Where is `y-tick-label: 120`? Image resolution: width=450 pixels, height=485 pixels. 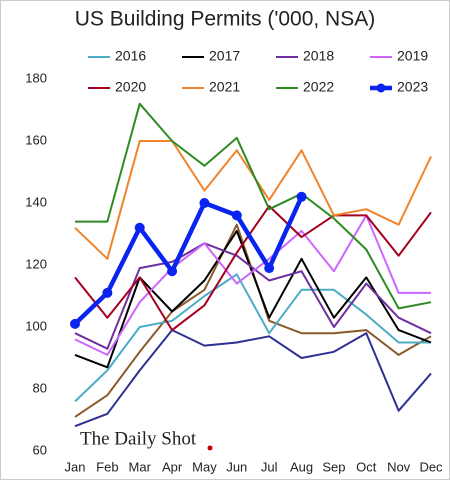
y-tick-label: 120 is located at coordinates (36, 263).